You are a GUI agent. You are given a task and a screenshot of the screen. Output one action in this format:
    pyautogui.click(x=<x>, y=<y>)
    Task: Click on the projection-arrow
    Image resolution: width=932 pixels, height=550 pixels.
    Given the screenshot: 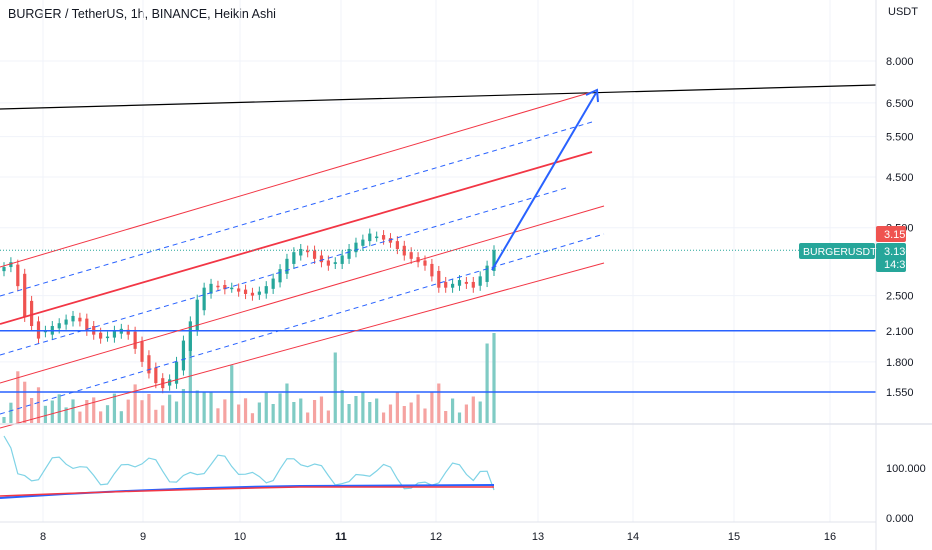 What is the action you would take?
    pyautogui.click(x=544, y=181)
    